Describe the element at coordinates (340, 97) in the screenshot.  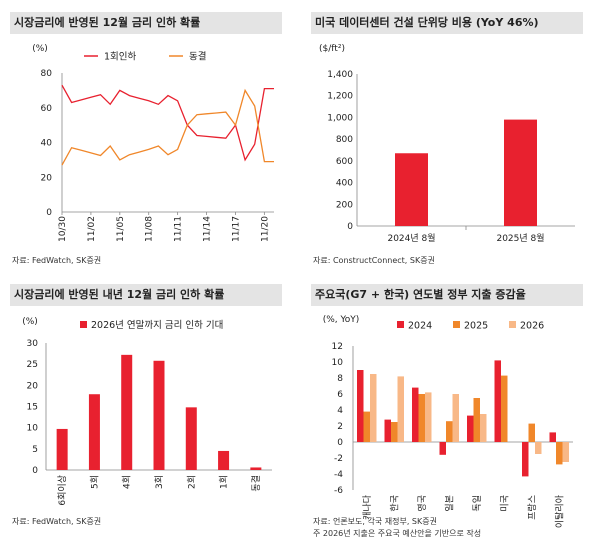
I see `y-tick-label: 1,200` at that location.